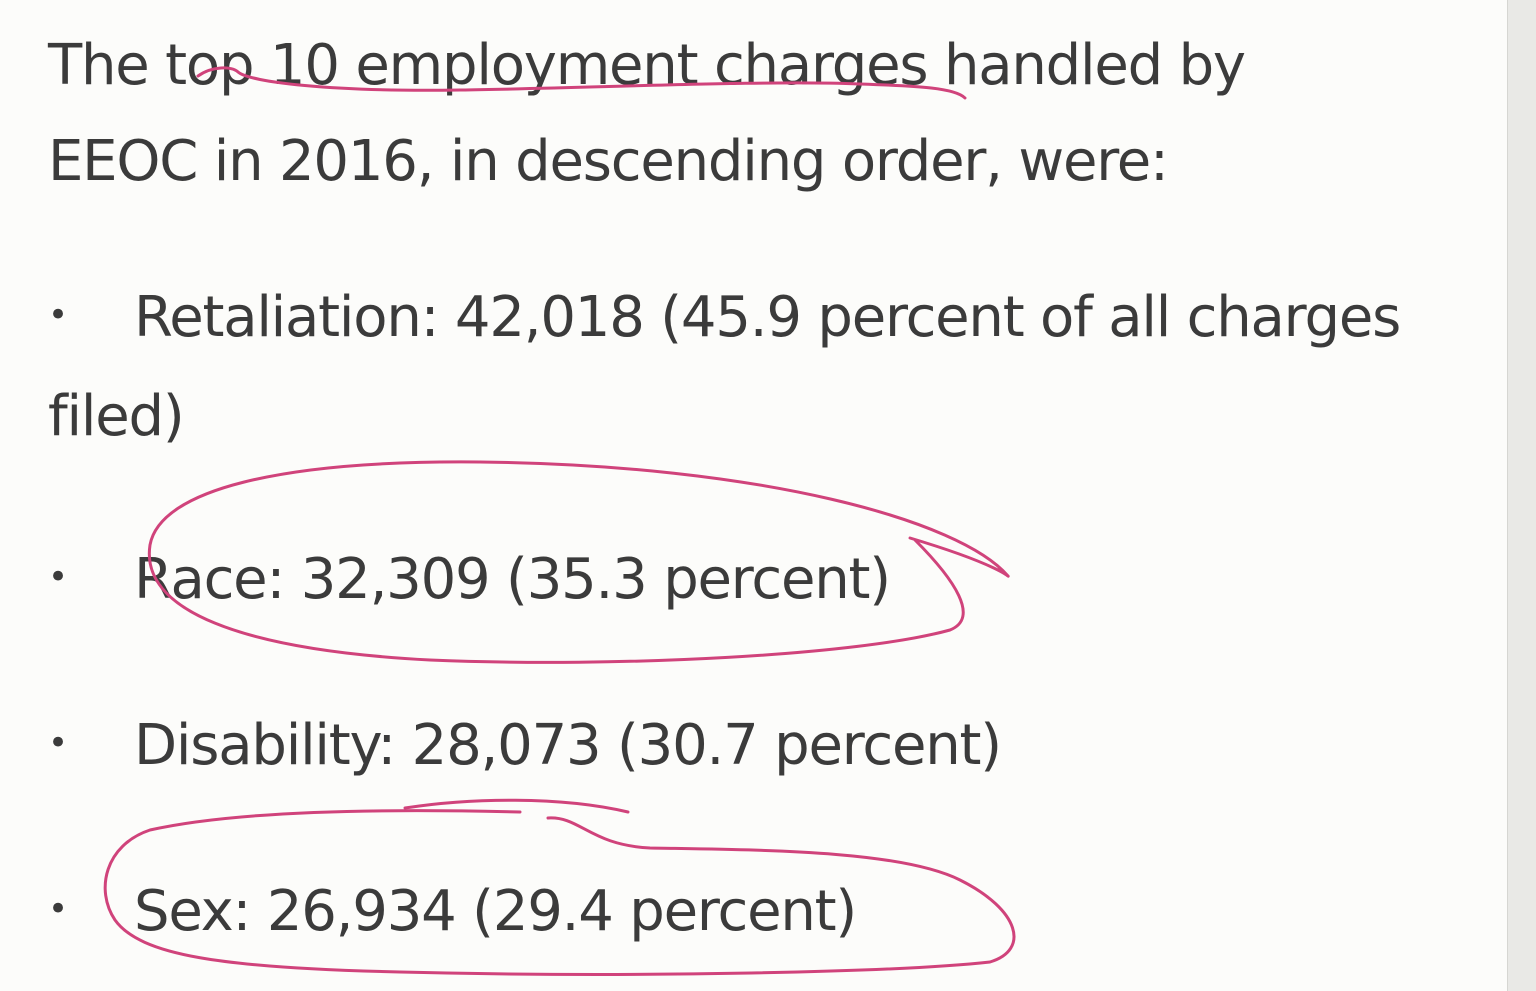 The height and width of the screenshot is (991, 1536). What do you see at coordinates (647, 65) in the screenshot?
I see `intro-line-1: The top 10 employment charges handled by` at bounding box center [647, 65].